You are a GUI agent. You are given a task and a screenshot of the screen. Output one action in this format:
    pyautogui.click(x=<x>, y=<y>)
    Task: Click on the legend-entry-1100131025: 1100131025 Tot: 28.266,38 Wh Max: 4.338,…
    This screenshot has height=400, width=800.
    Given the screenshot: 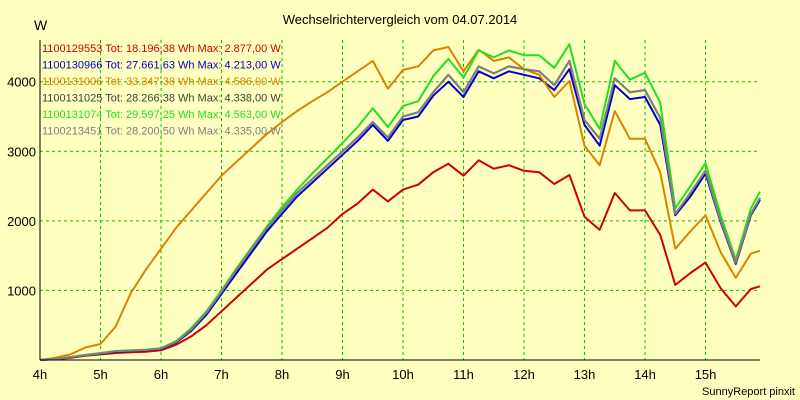 What is the action you would take?
    pyautogui.click(x=161, y=99)
    